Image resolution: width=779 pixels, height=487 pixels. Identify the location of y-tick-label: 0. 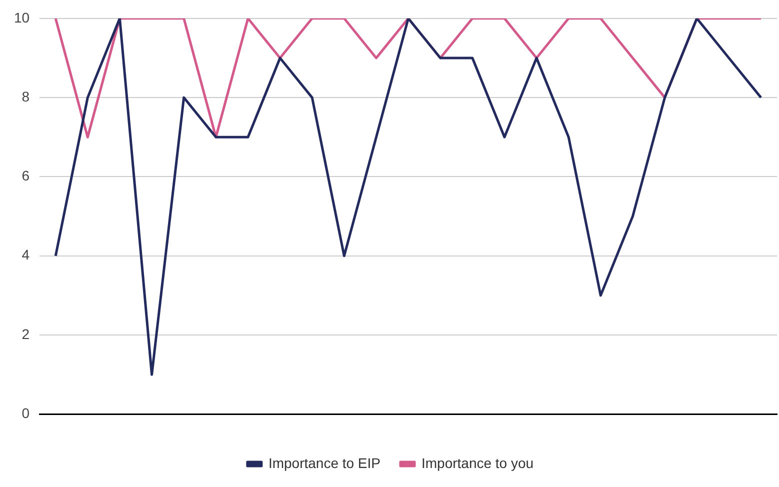
(26, 413).